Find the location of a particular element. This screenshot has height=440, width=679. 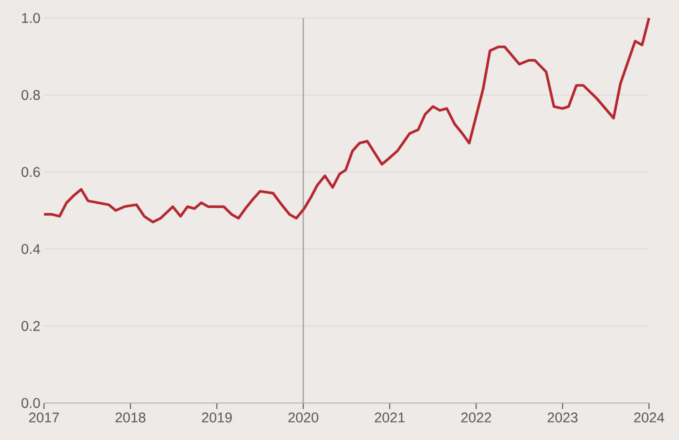

y-tick-label: 0.8 is located at coordinates (31, 95).